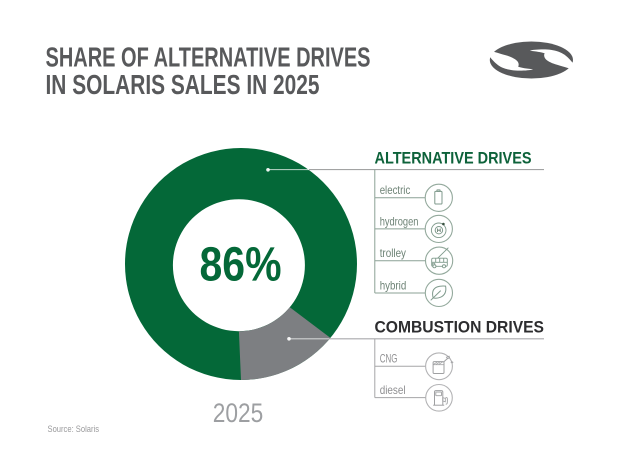 This screenshot has height=465, width=620. What do you see at coordinates (393, 253) in the screenshot?
I see `svg-text: trolley` at bounding box center [393, 253].